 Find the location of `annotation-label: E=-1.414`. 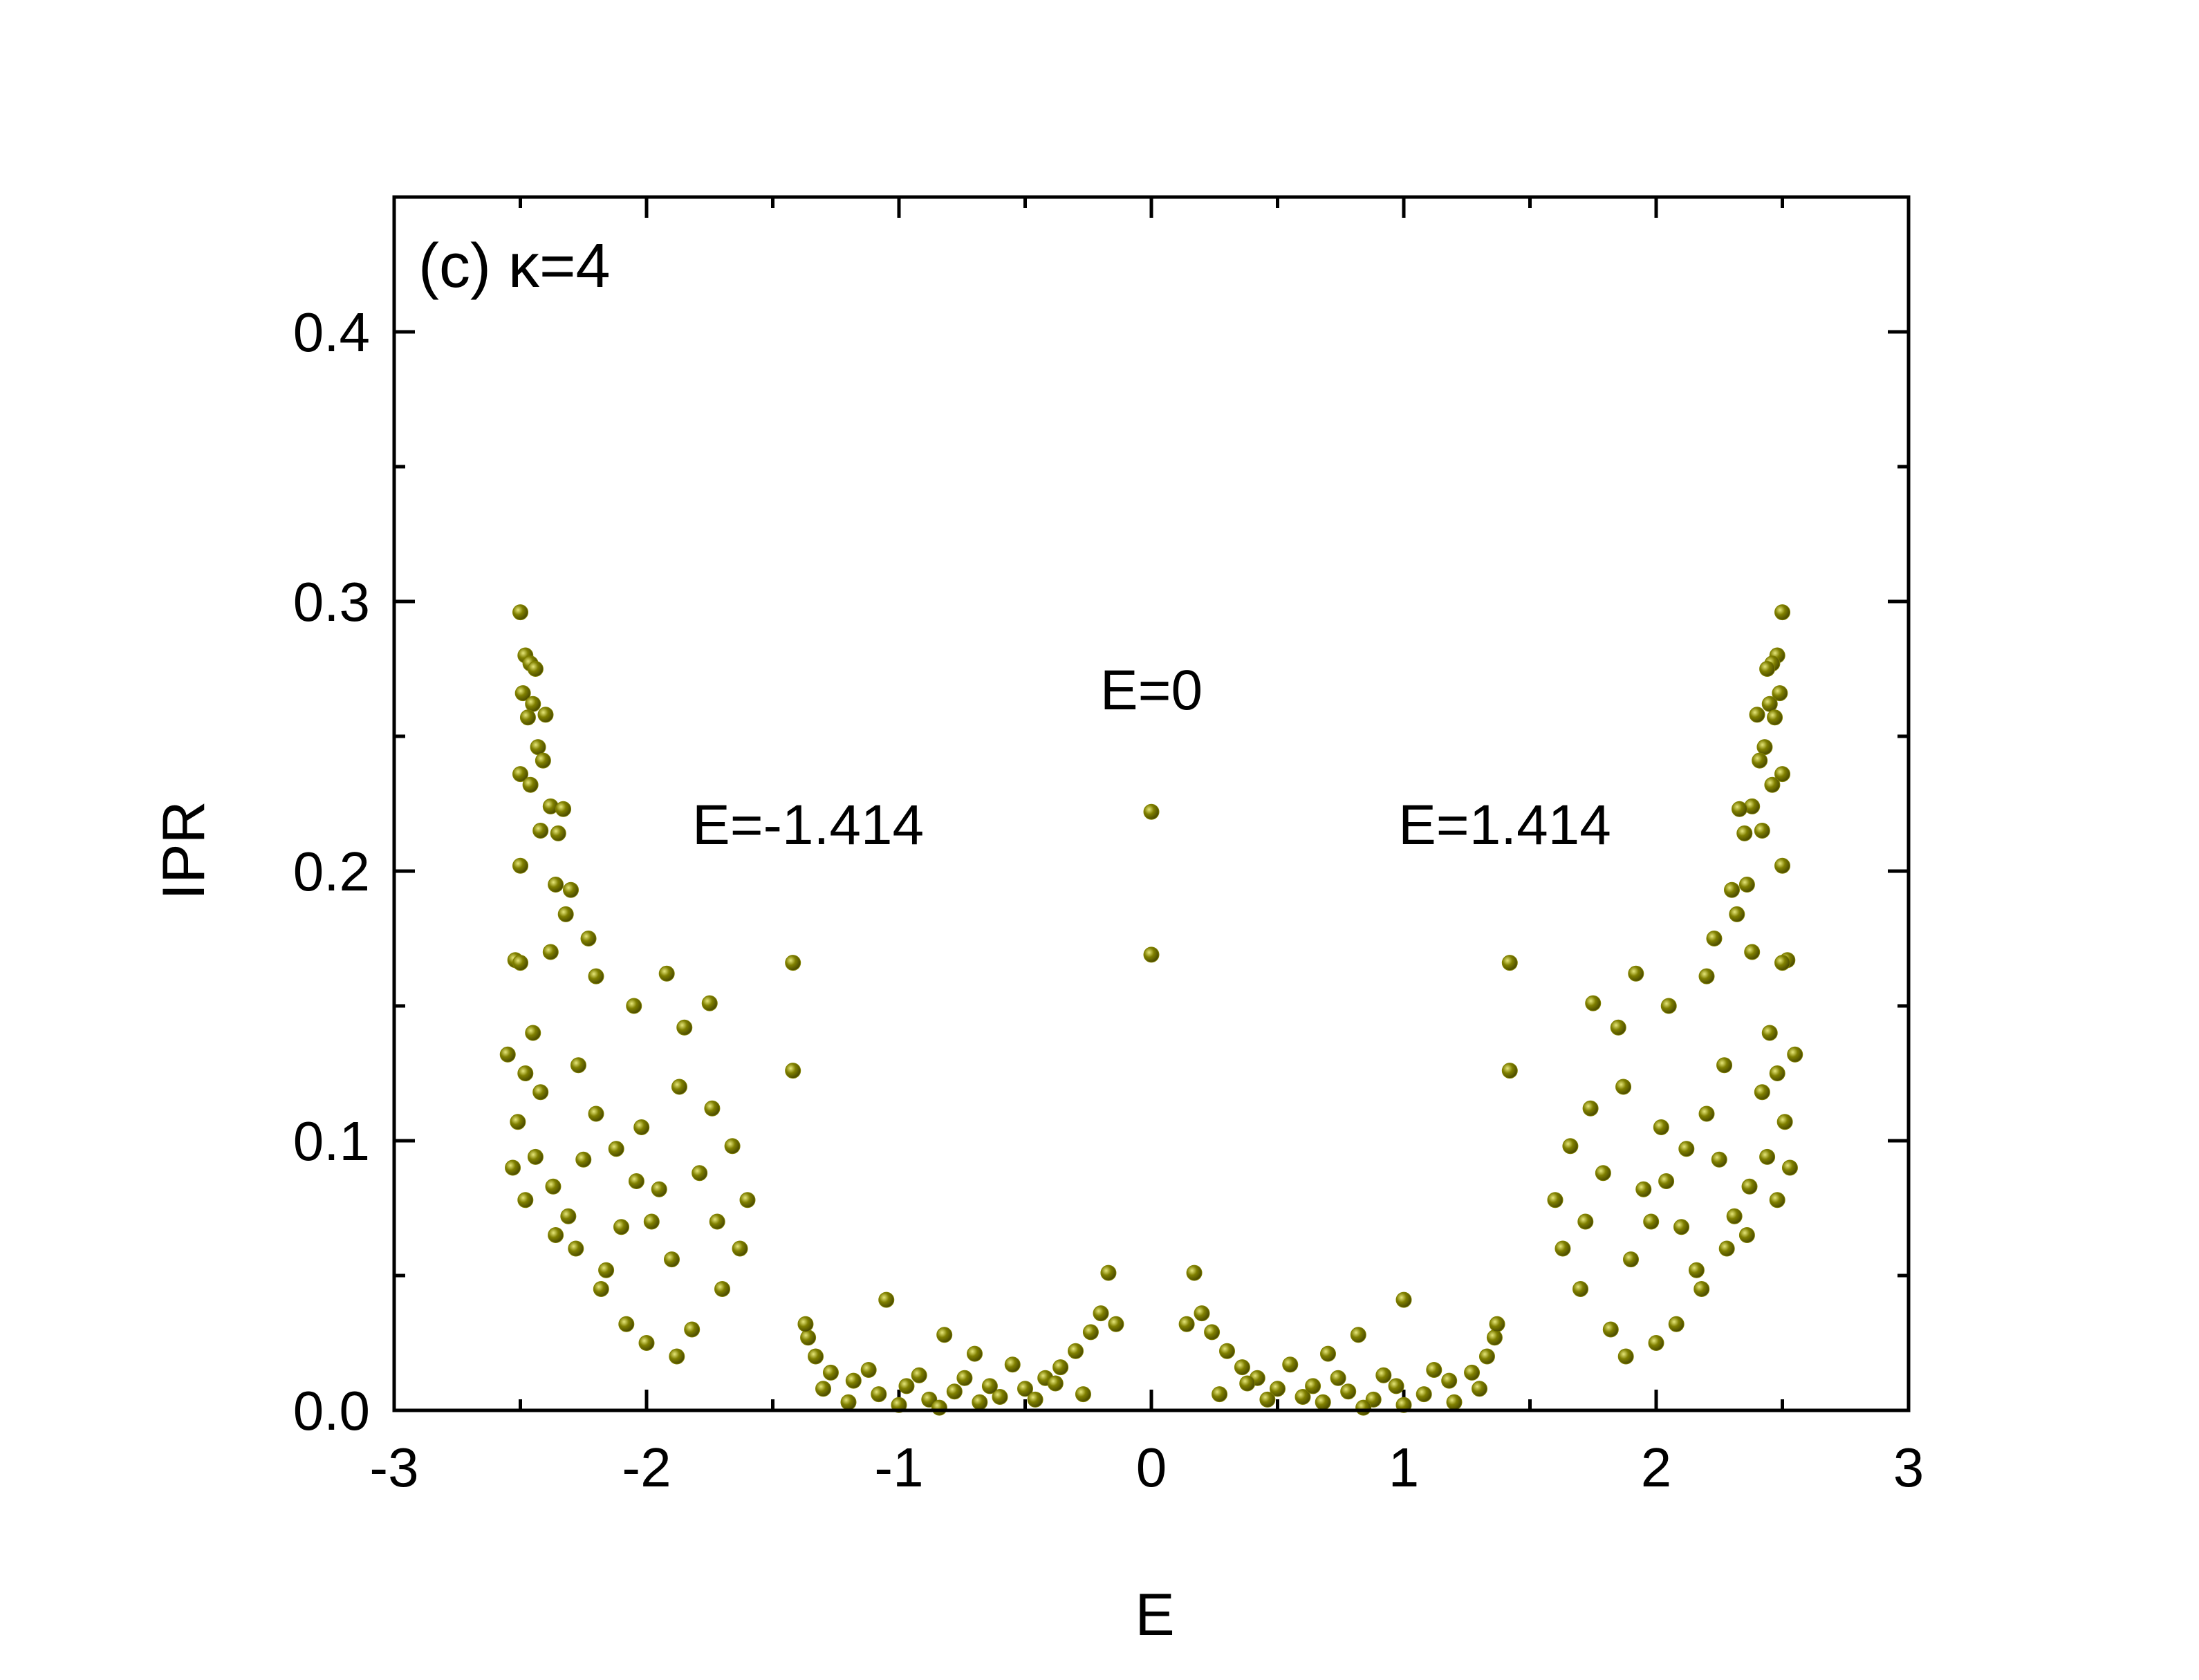

annotation-label: E=-1.414 is located at coordinates (808, 825).